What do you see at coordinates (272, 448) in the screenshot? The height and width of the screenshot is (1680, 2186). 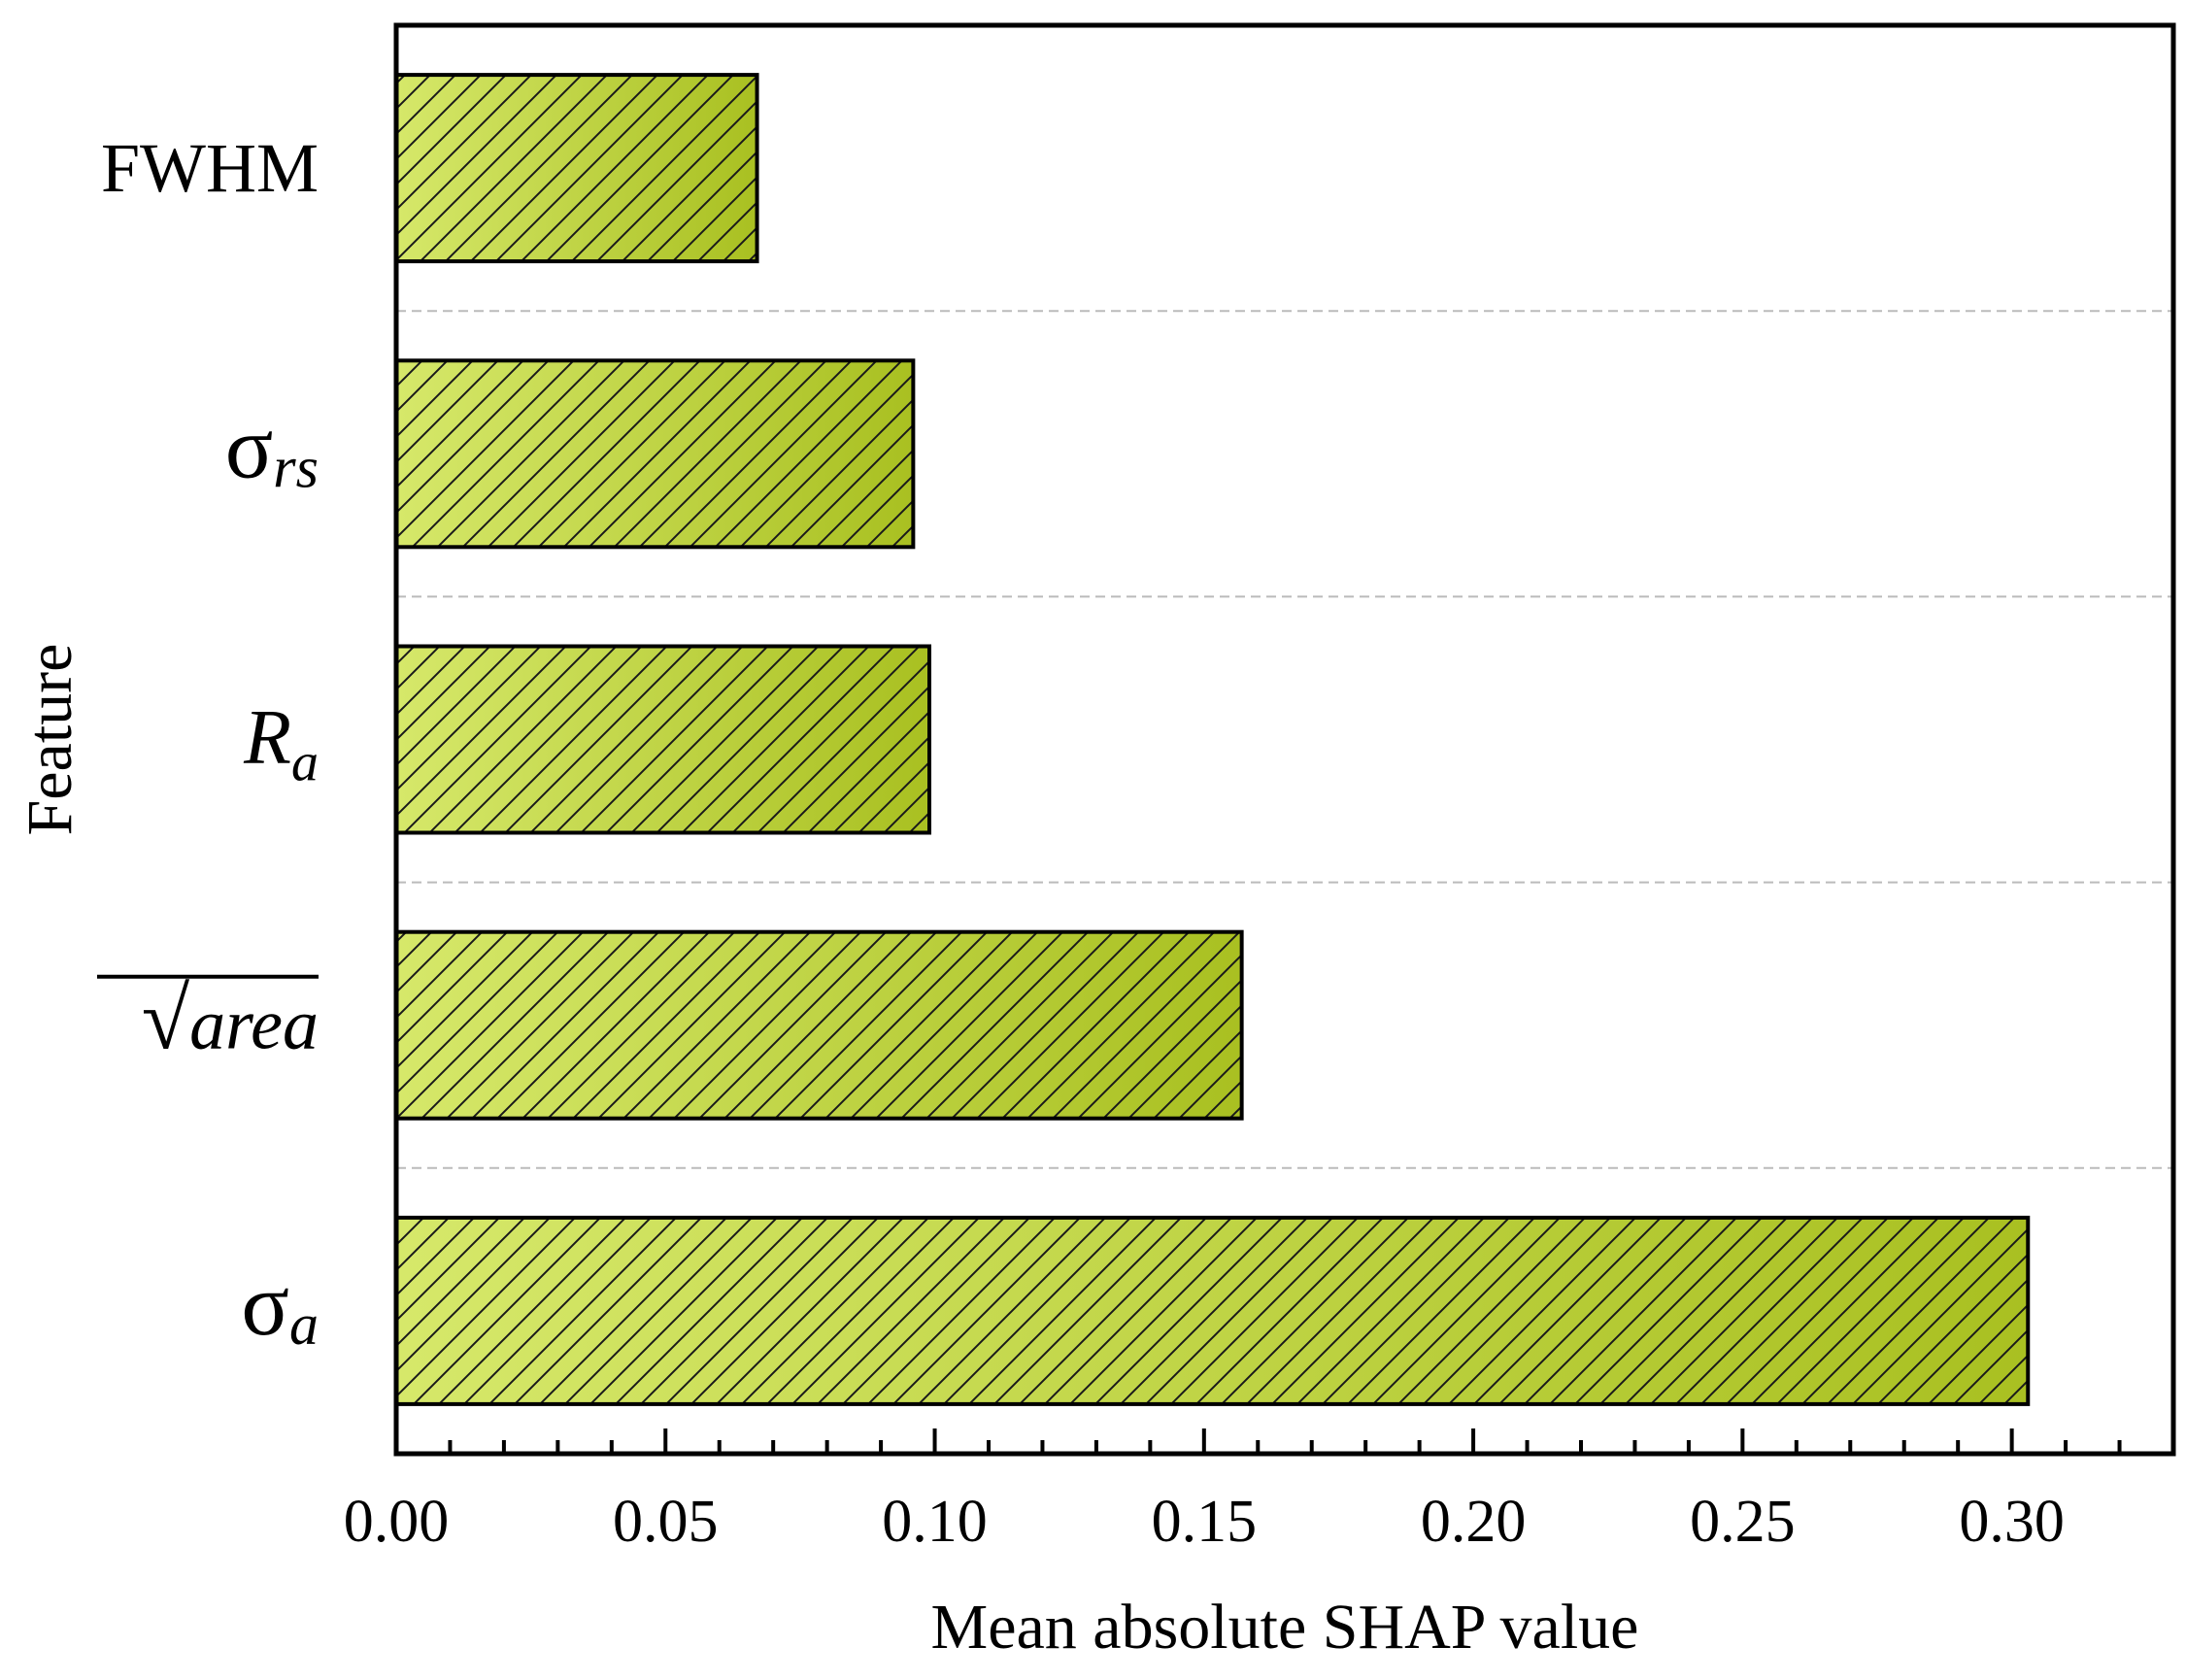 I see `category-label-sigma_rs: σrs` at bounding box center [272, 448].